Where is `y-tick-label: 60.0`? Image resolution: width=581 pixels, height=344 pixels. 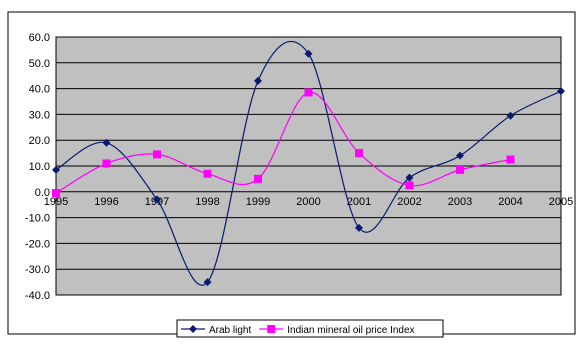
y-tick-label: 60.0 is located at coordinates (39, 38).